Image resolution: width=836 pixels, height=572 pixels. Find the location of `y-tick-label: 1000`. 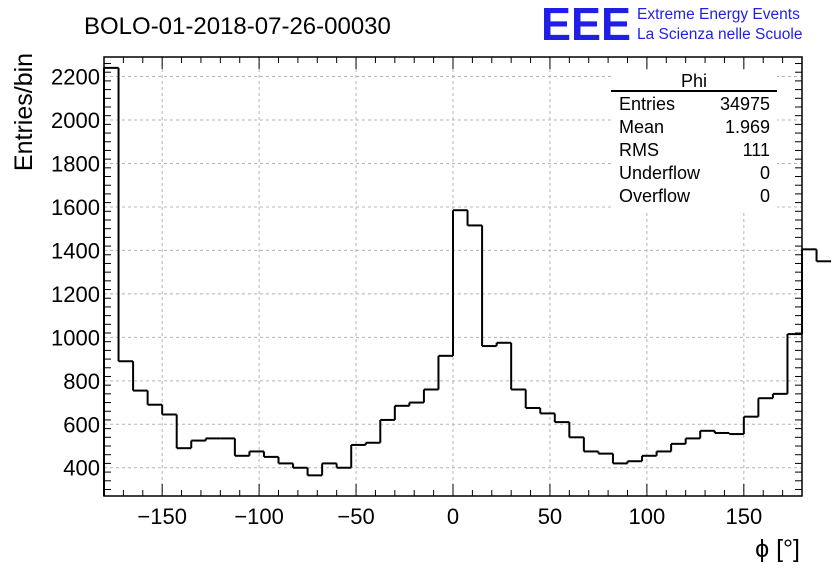

y-tick-label: 1000 is located at coordinates (75, 337).